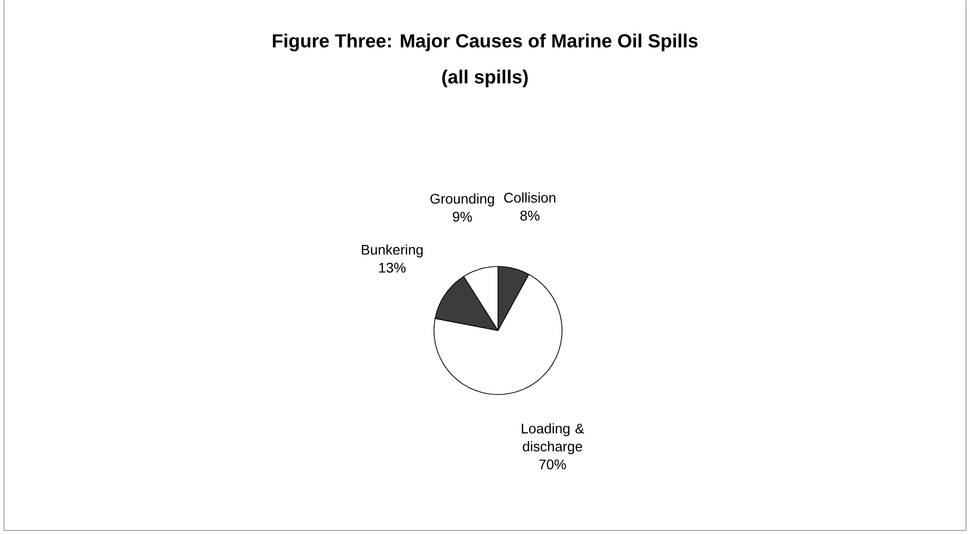 This screenshot has width=970, height=534. Describe the element at coordinates (462, 199) in the screenshot. I see `slice-label: Grounding` at that location.